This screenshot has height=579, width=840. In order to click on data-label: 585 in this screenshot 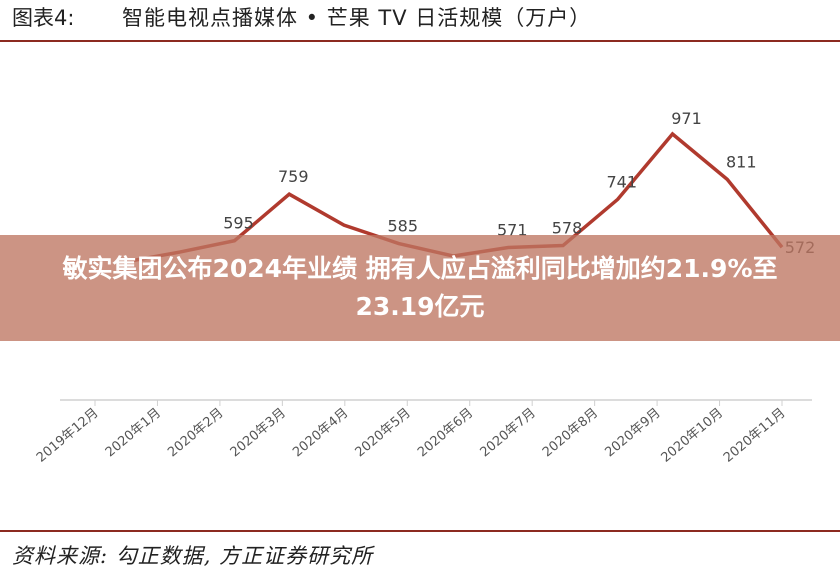, I will do `click(402, 226)`.